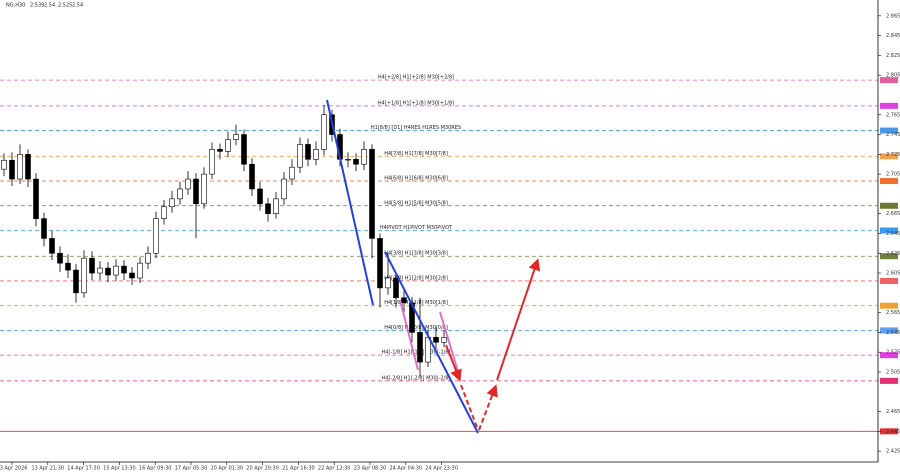  I want to click on level-label: H4[+2/8] H1[+2/8] M30[+2/8], so click(416, 78).